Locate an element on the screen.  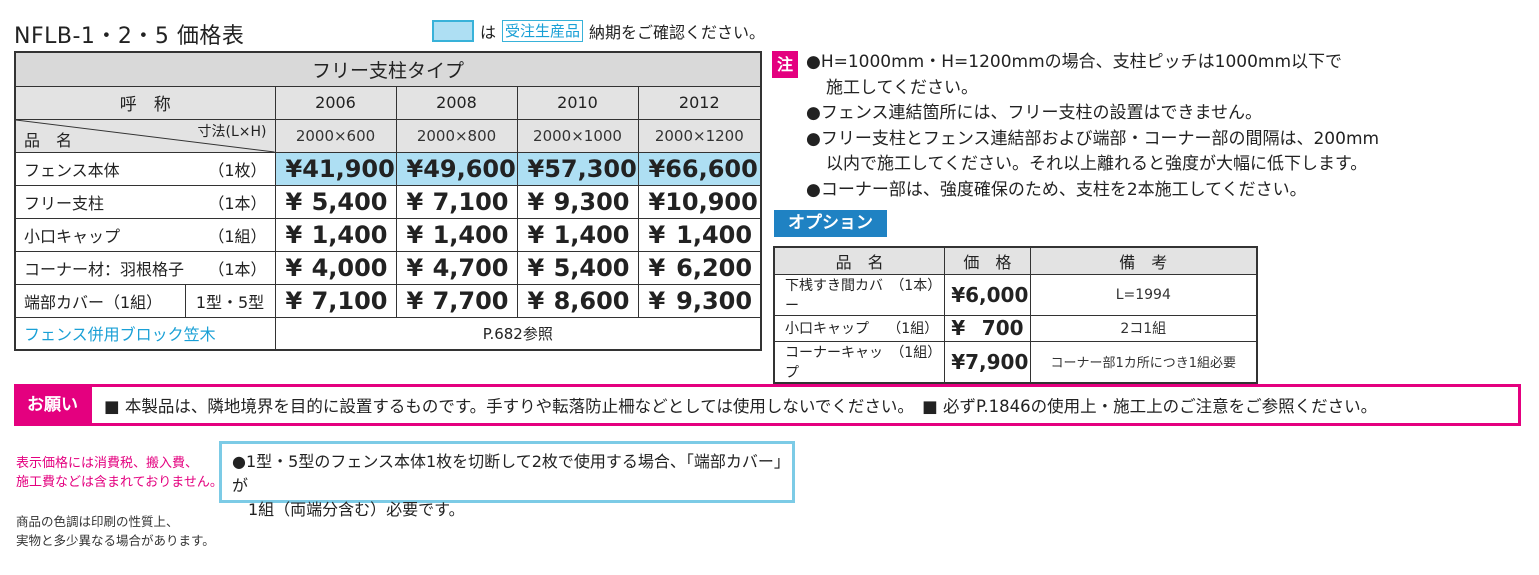
price-value: 41,900 is located at coordinates (348, 168).